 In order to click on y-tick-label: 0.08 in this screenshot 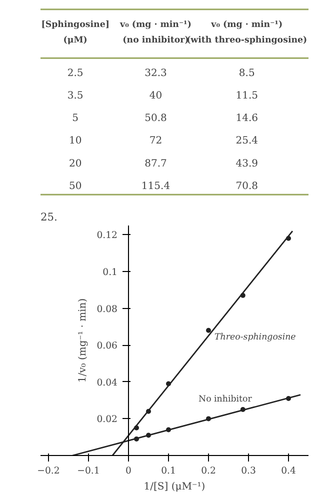, I will do `click(107, 309)`.